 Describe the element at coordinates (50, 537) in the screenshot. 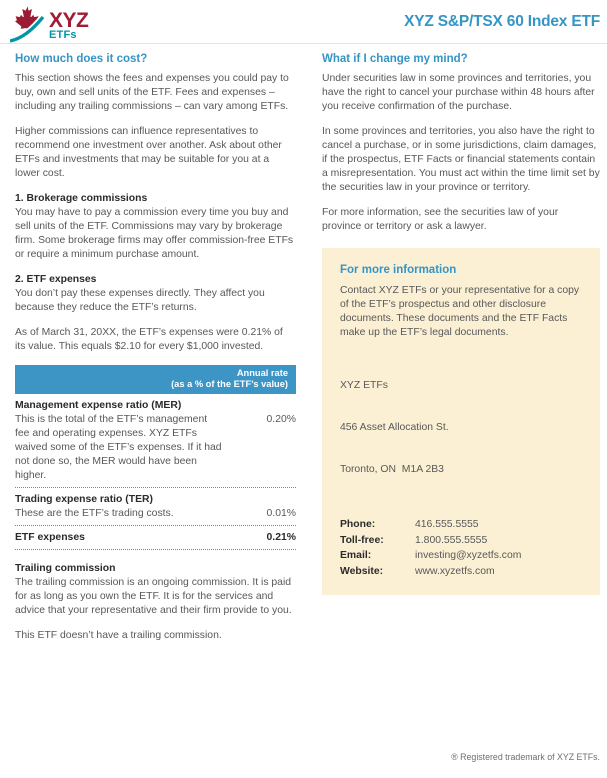

I see `fee-total-label: ETF expenses` at that location.